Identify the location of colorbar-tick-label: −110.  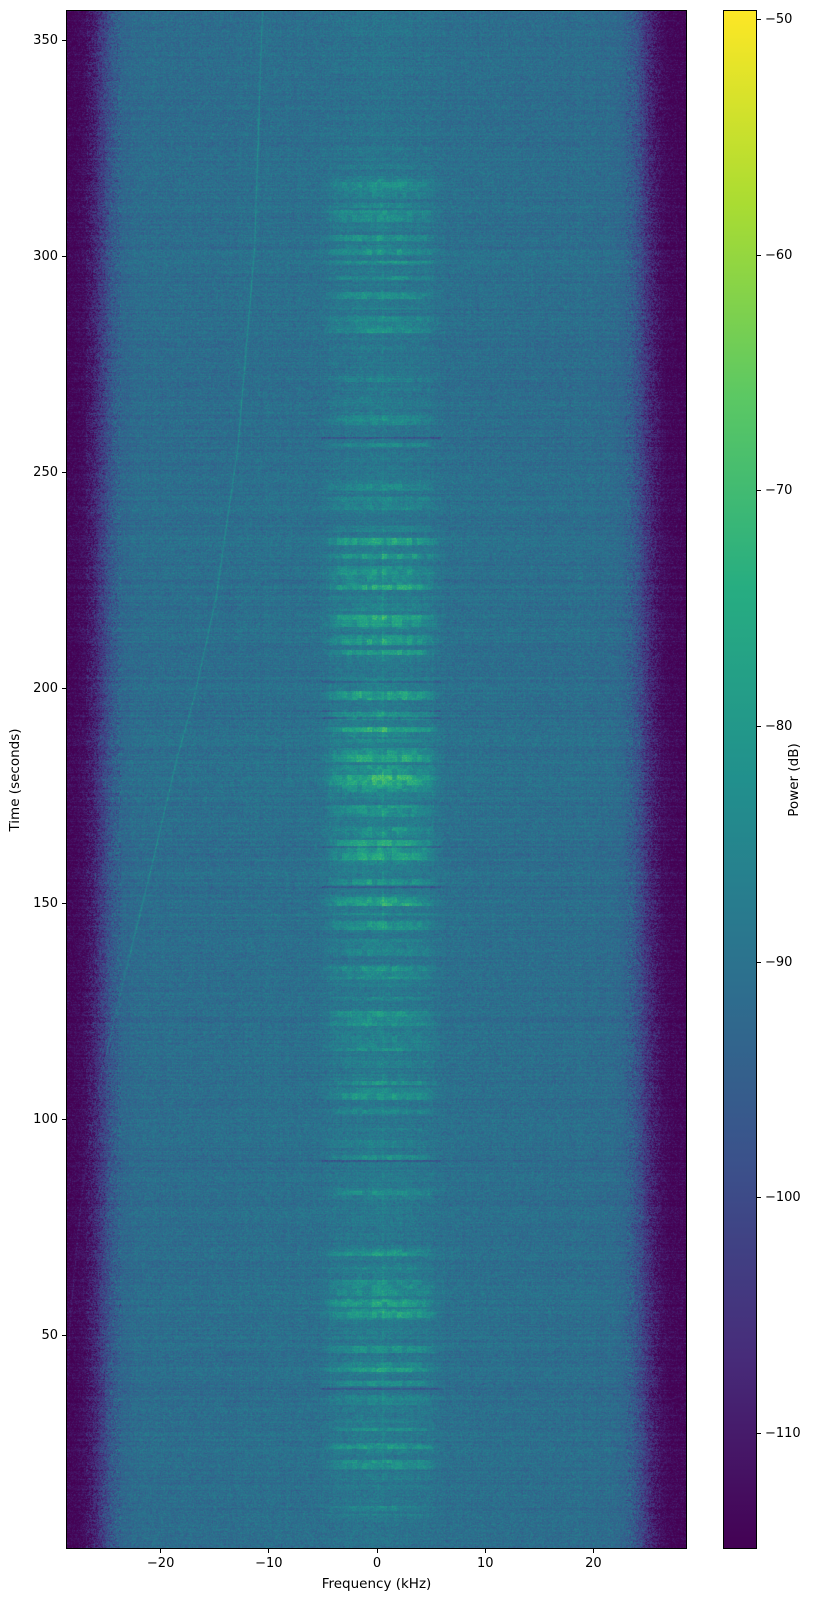
(783, 1433).